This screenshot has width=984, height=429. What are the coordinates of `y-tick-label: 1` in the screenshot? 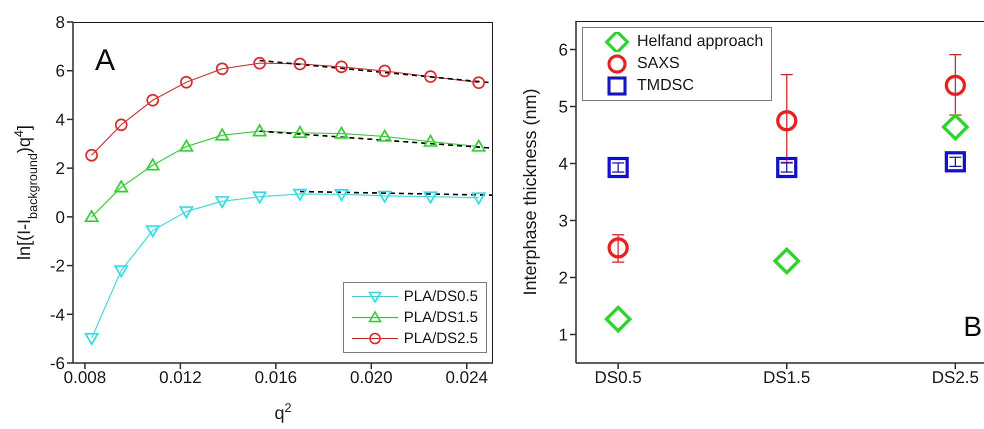 It's located at (563, 335).